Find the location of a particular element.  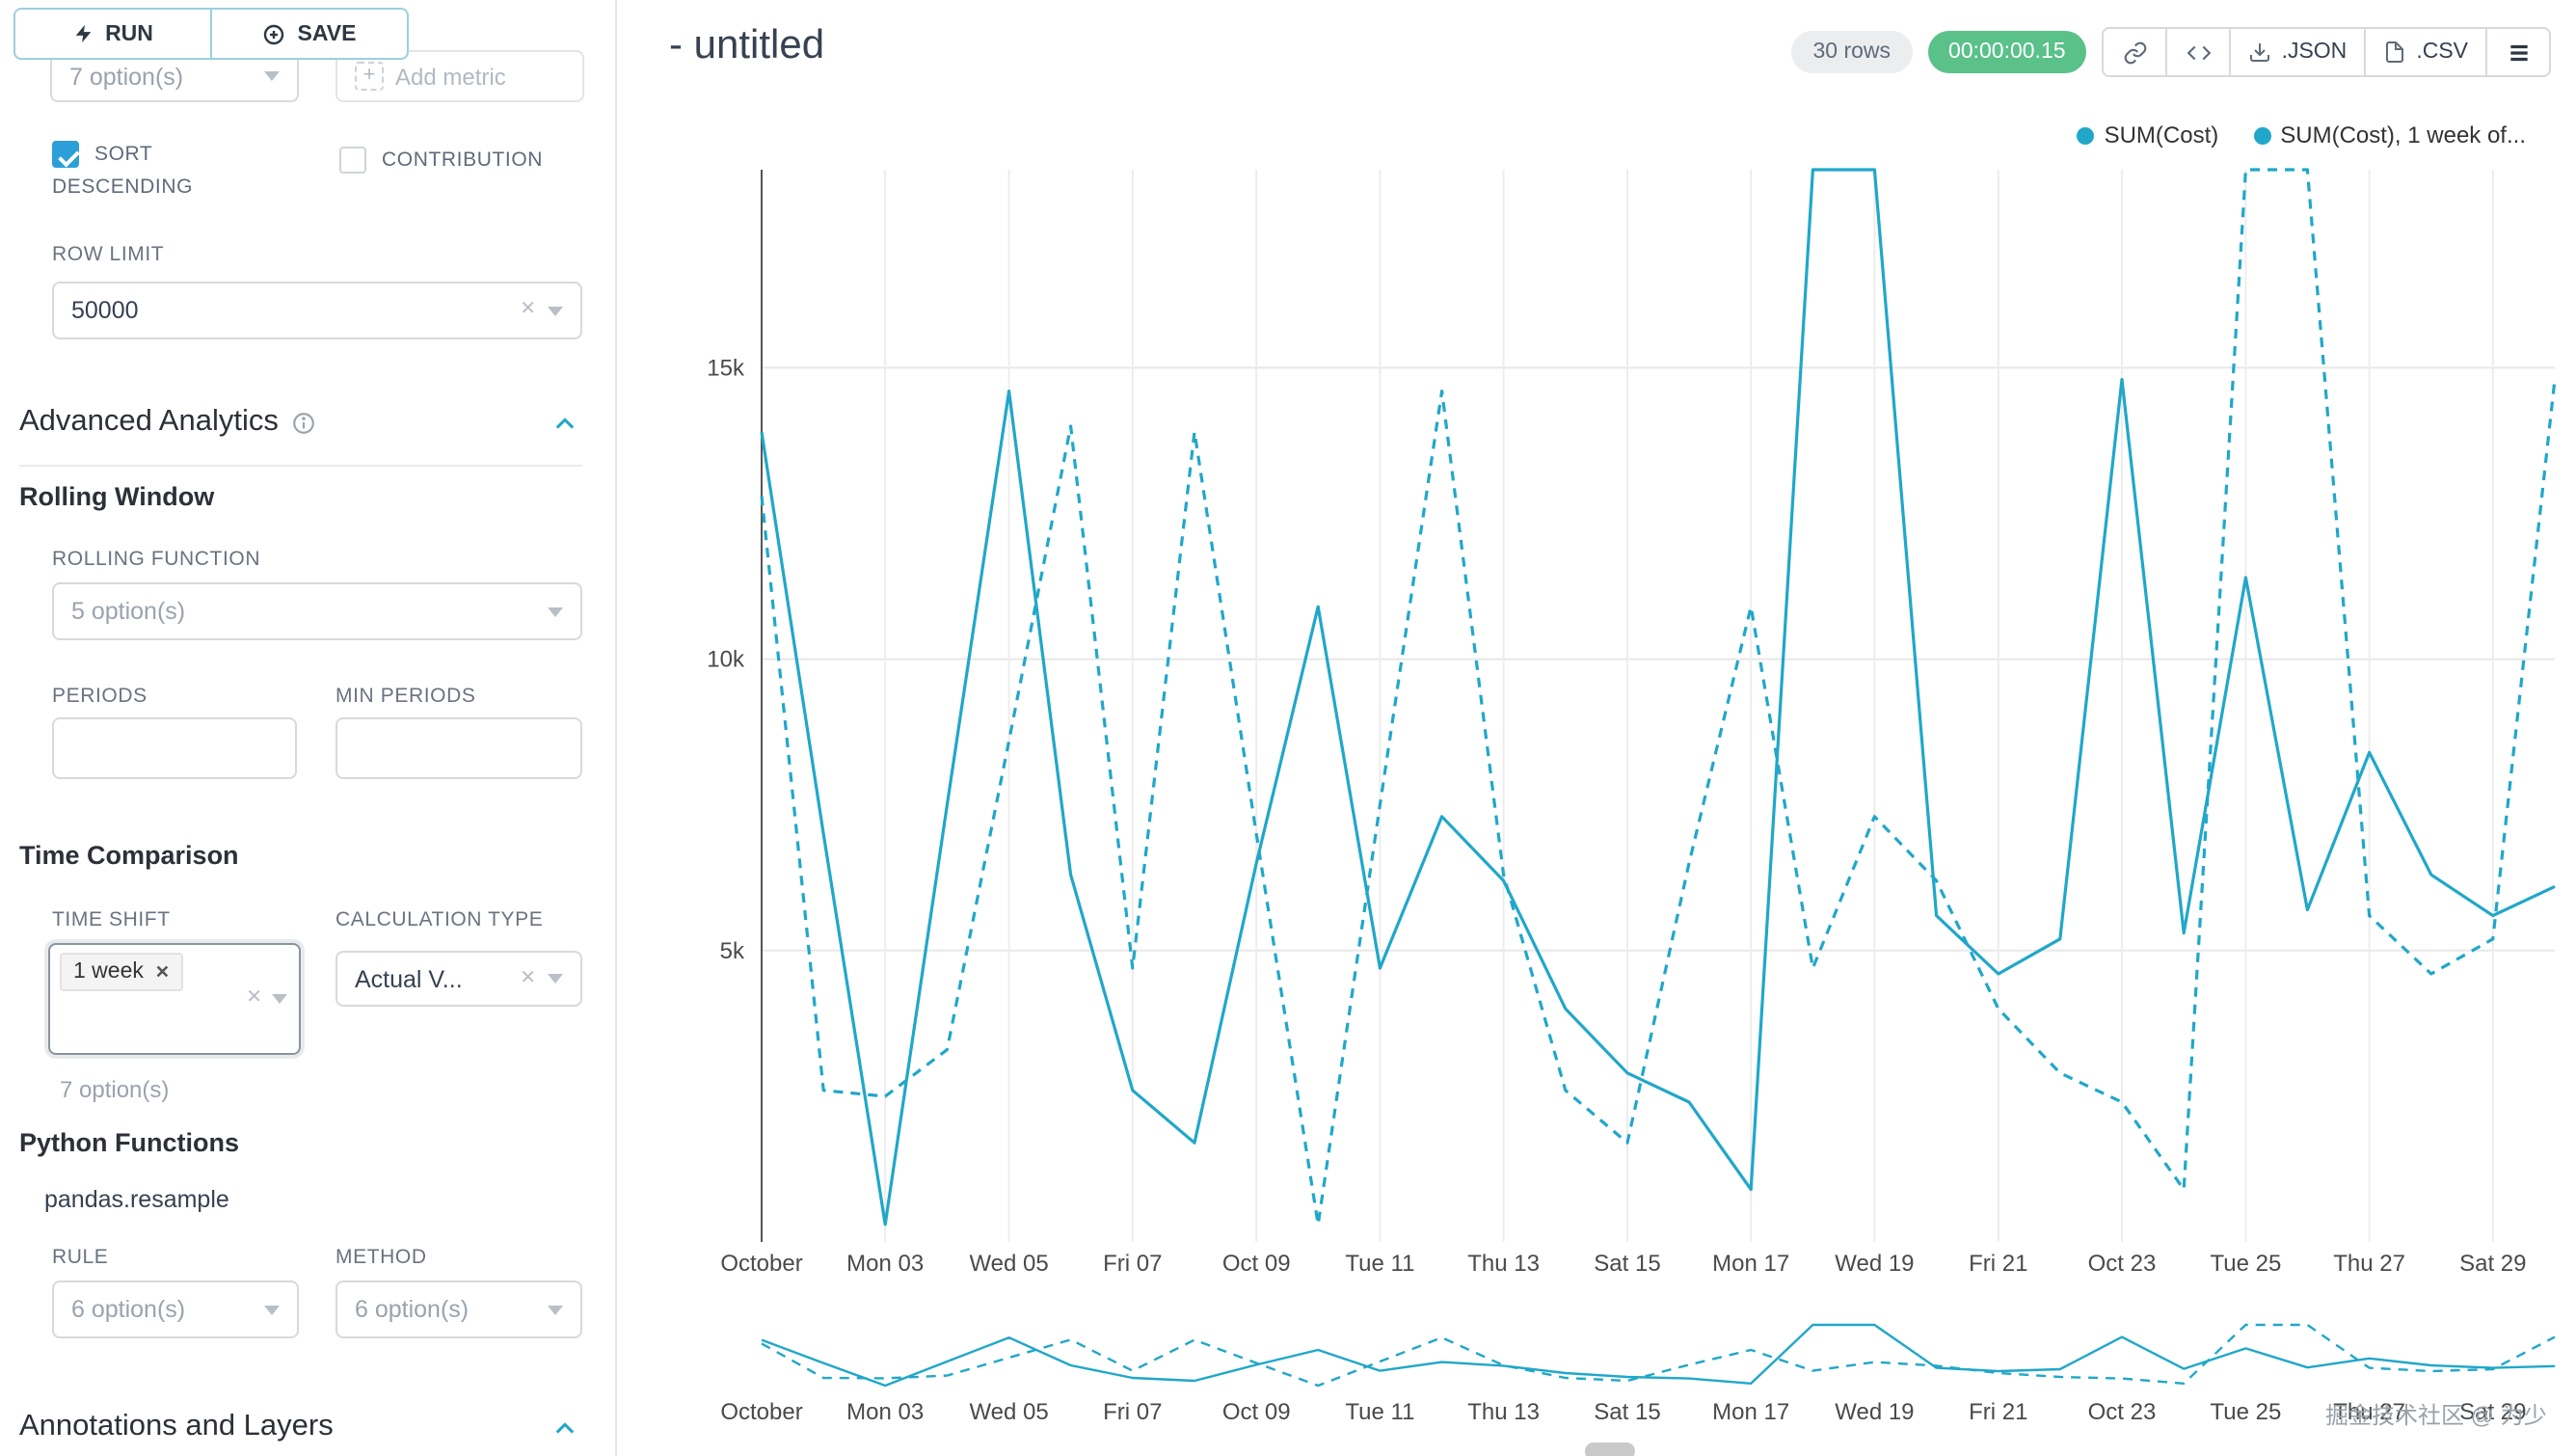

pandas-resample-label: pandas.resample is located at coordinates (137, 1200).